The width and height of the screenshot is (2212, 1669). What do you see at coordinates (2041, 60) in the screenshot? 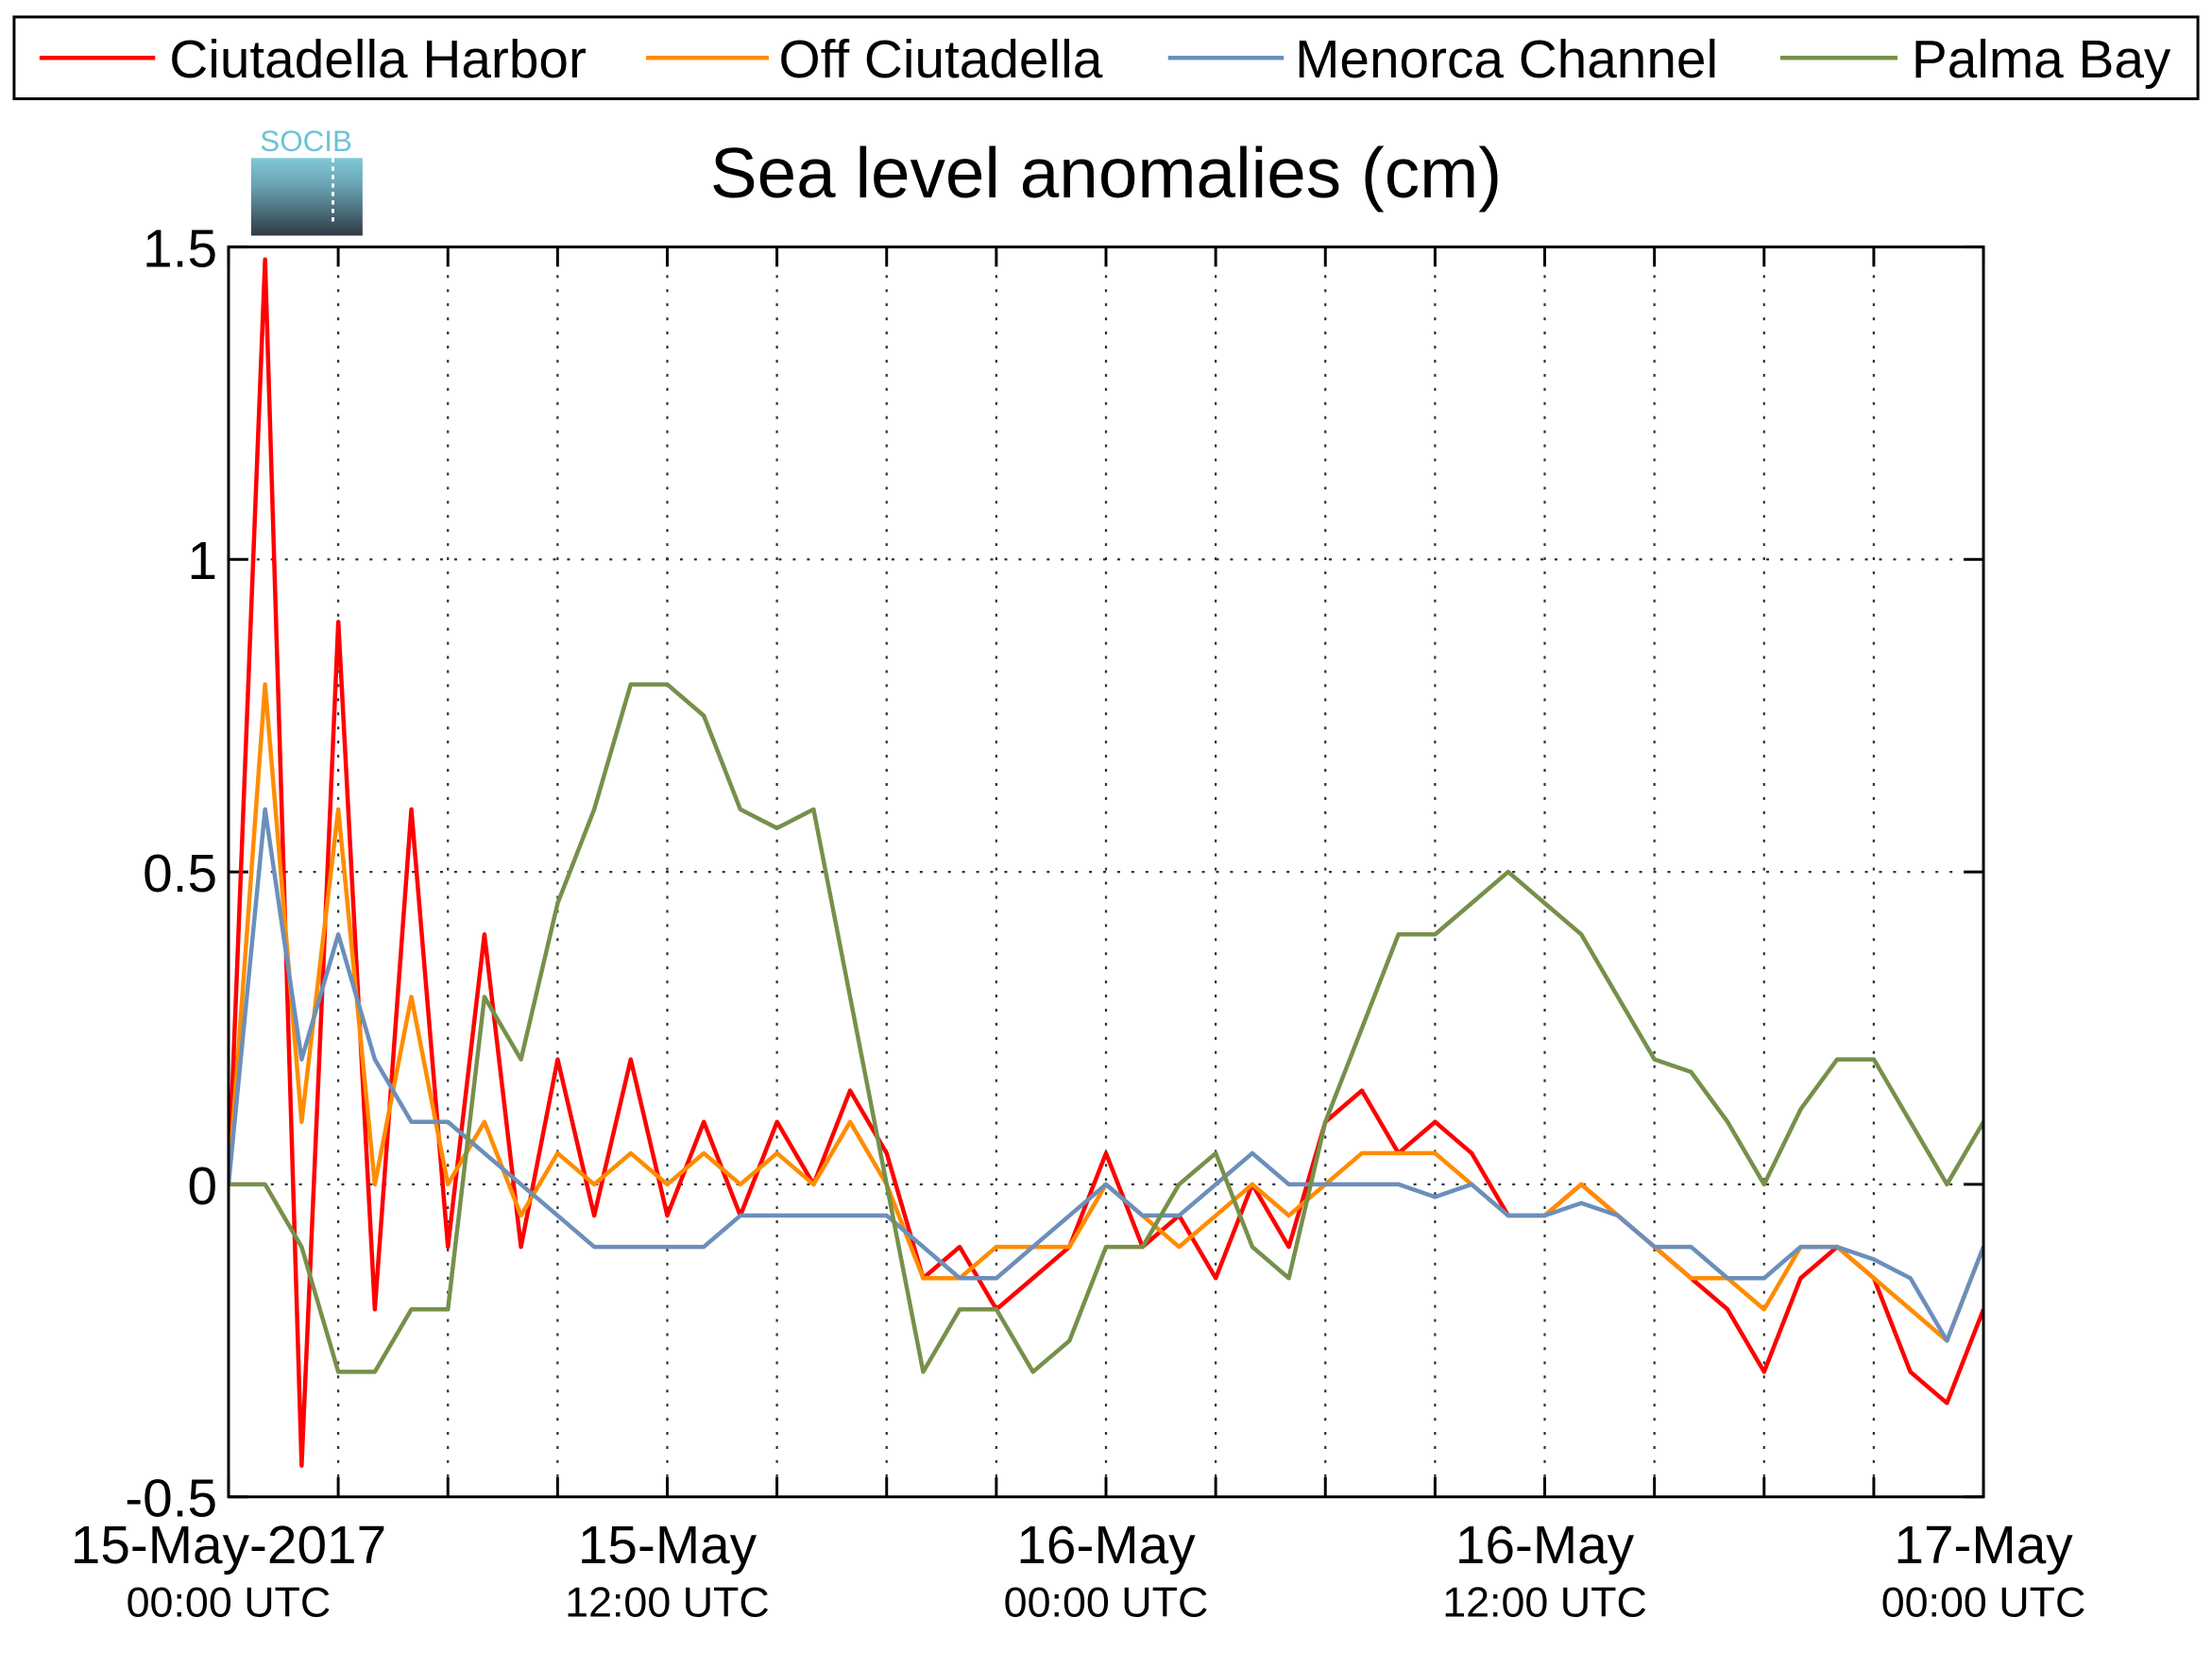
I see `legend-label: Palma Bay` at bounding box center [2041, 60].